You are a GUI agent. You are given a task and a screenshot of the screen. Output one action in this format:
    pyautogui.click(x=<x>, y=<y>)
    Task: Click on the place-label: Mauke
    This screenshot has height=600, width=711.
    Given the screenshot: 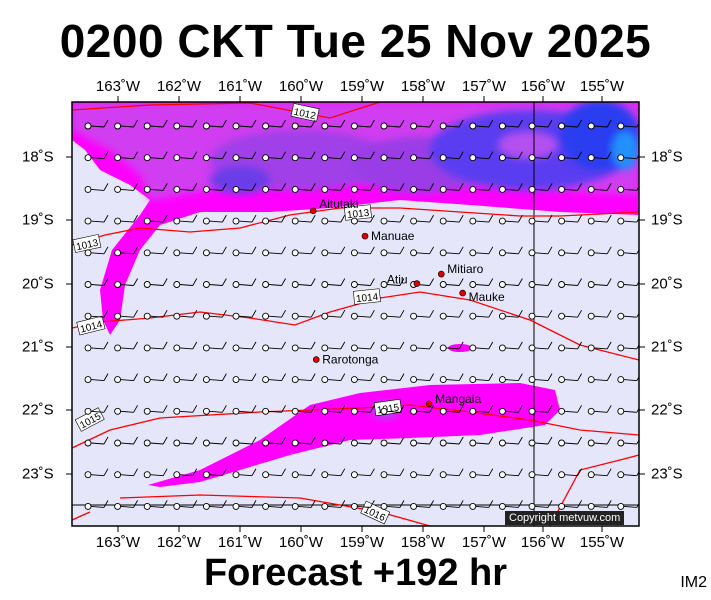 What is the action you would take?
    pyautogui.click(x=487, y=297)
    